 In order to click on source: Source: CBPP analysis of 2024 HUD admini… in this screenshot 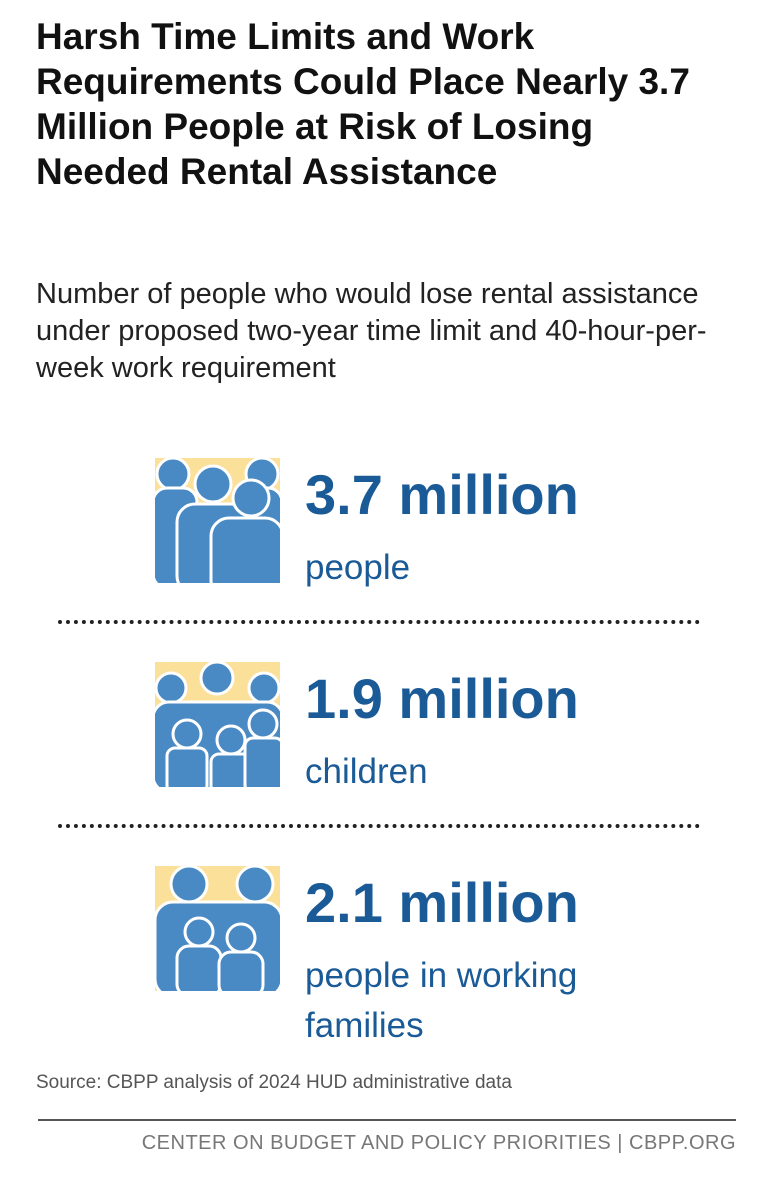, I will do `click(274, 1082)`.